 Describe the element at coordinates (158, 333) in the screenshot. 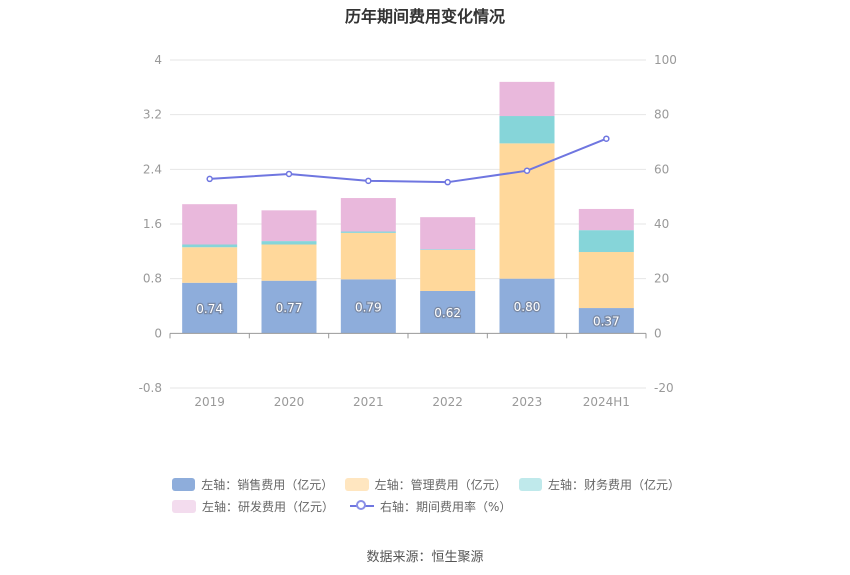

I see `y-left-tick-label: 0` at that location.